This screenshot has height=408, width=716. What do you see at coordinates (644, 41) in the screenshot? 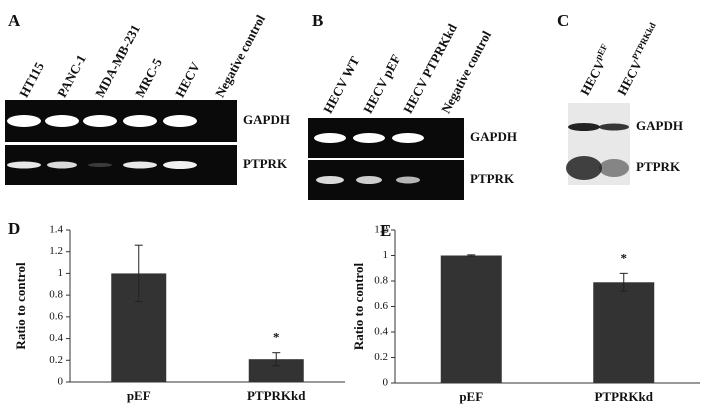
I see `lane-label-sup: PTPRKkd` at bounding box center [644, 41].